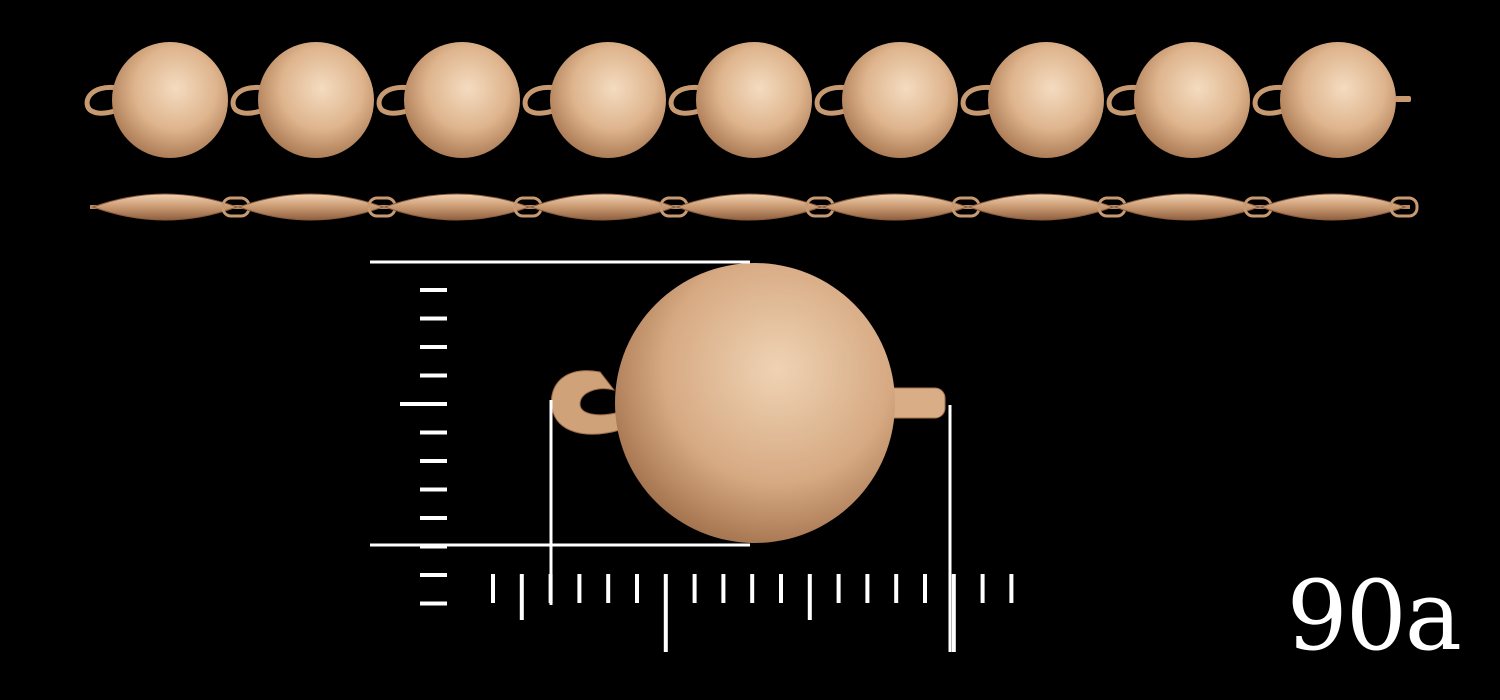 Image resolution: width=1500 pixels, height=700 pixels. What do you see at coordinates (752, 613) in the screenshot?
I see `horizontal-ruler` at bounding box center [752, 613].